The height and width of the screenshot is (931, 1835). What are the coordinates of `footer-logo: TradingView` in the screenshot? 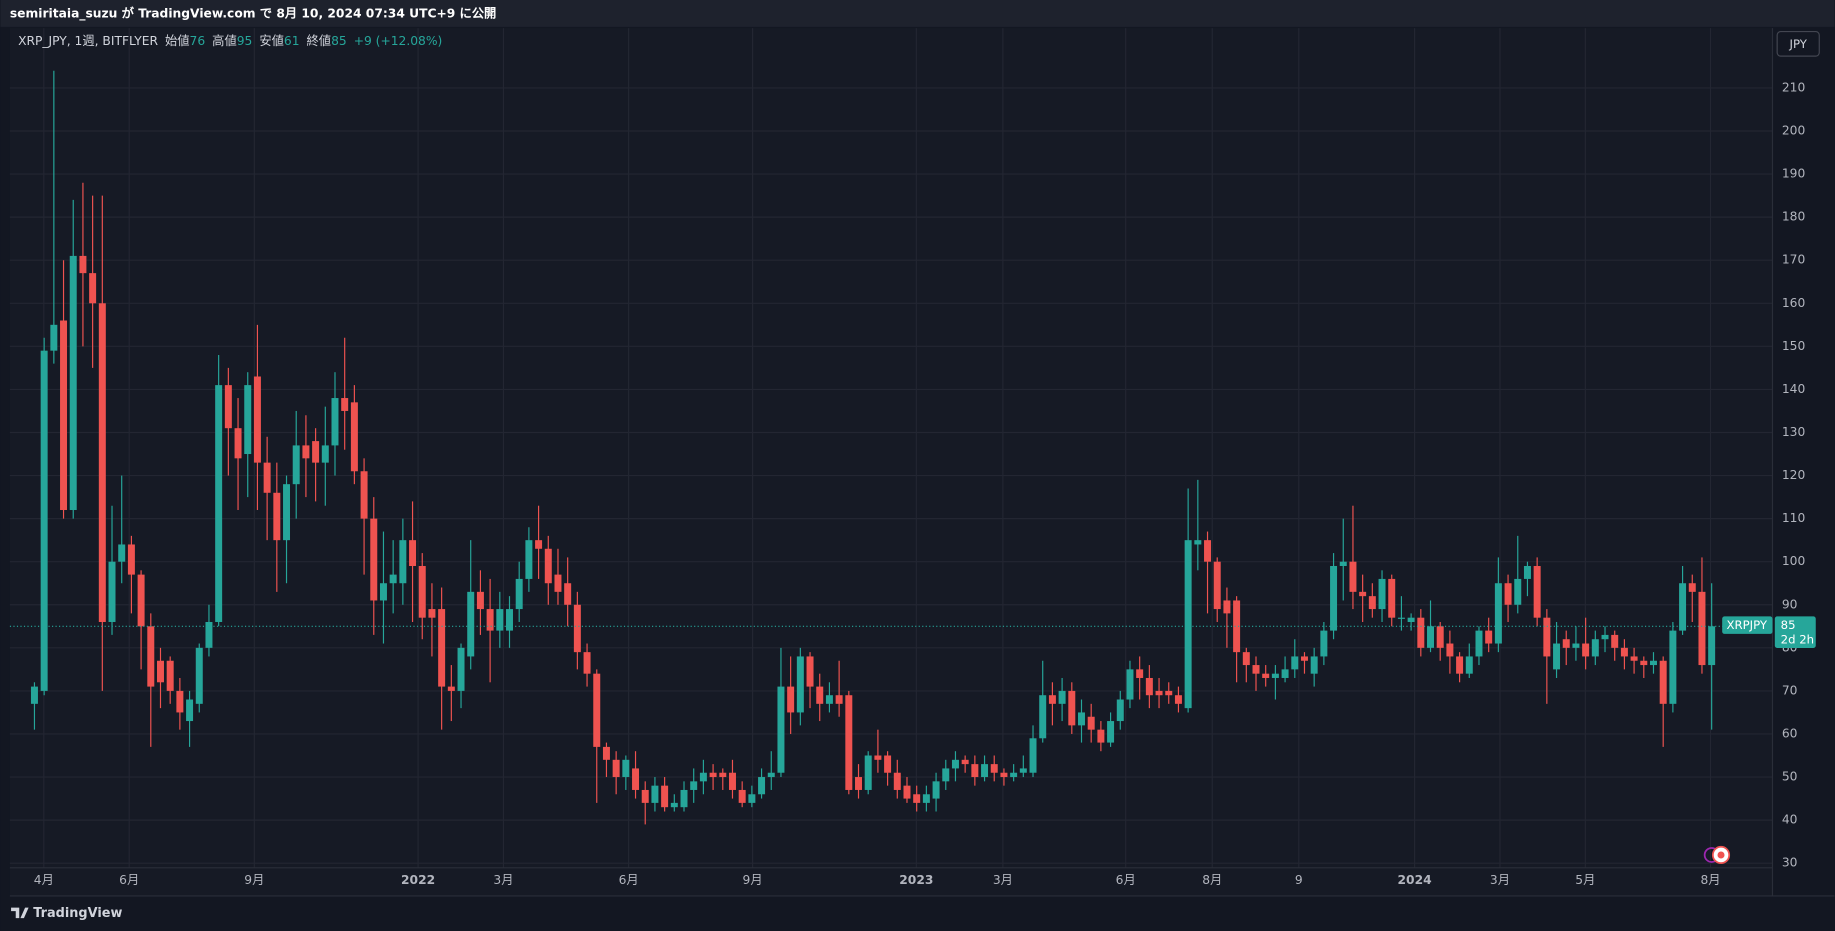 It's located at (66, 913).